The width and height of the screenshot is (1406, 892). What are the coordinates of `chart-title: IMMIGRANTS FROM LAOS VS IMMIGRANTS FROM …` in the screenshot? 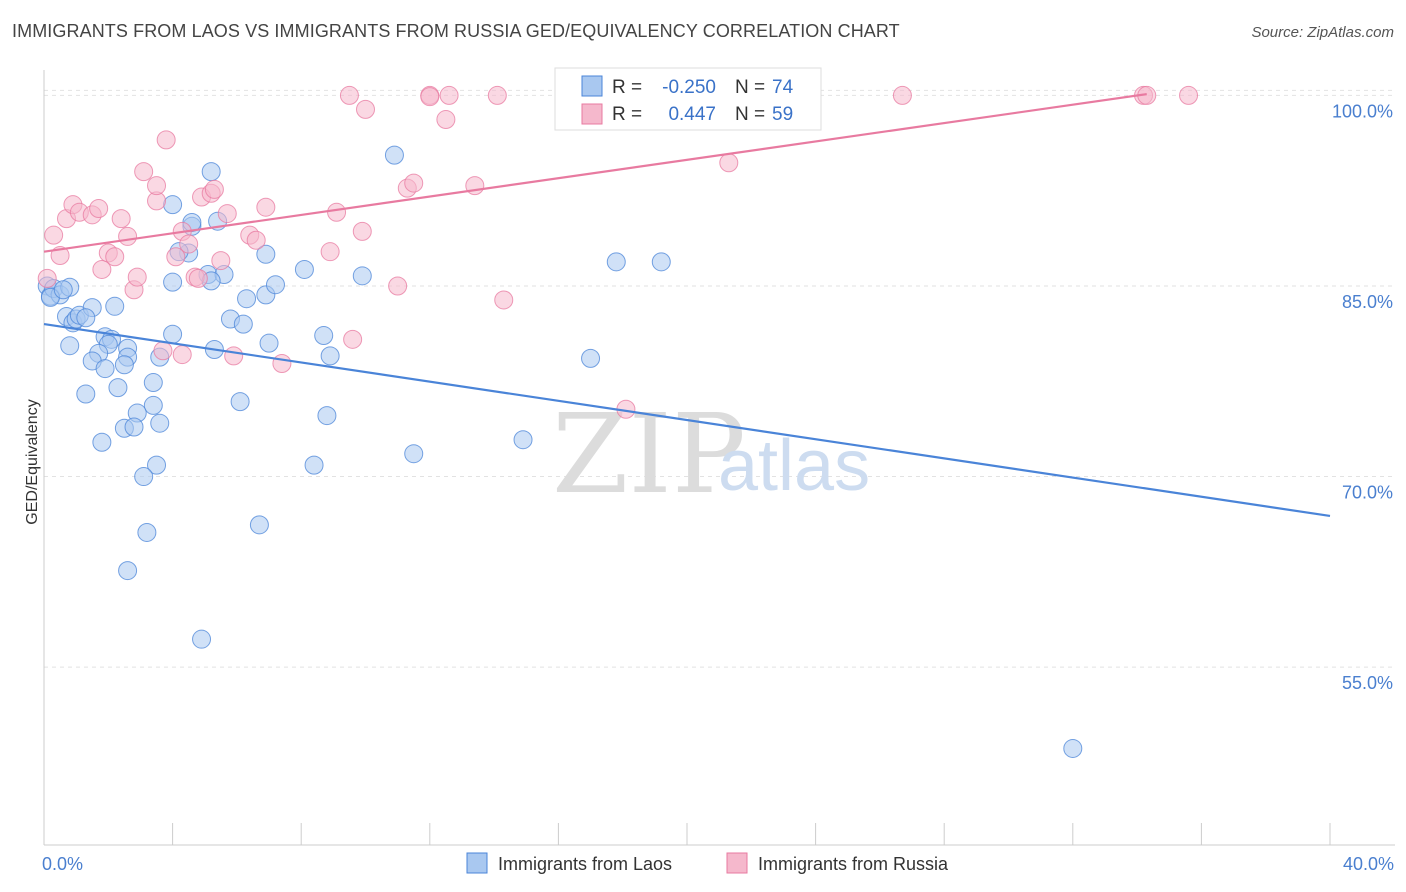 It's located at (456, 31).